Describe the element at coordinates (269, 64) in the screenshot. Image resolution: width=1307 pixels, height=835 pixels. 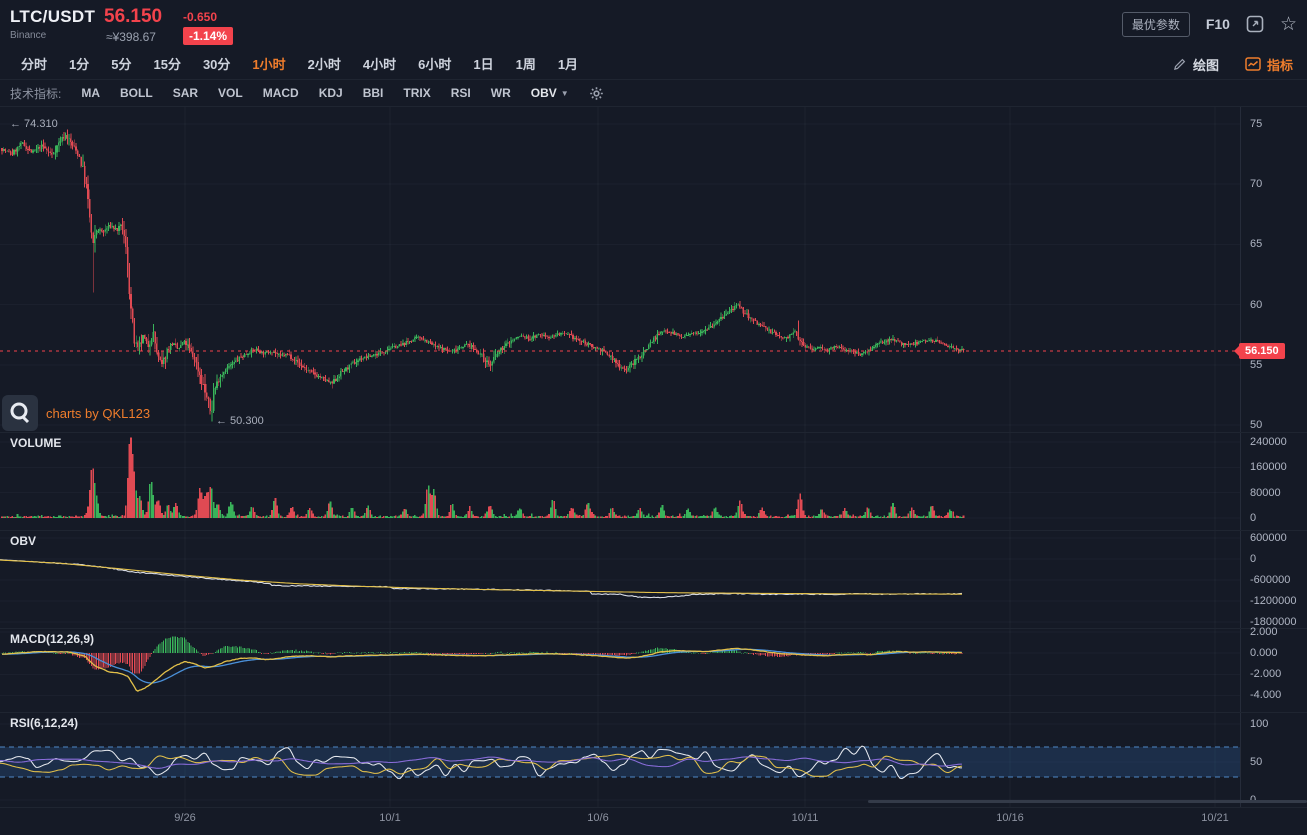
I see `tab-1h: 1小时` at that location.